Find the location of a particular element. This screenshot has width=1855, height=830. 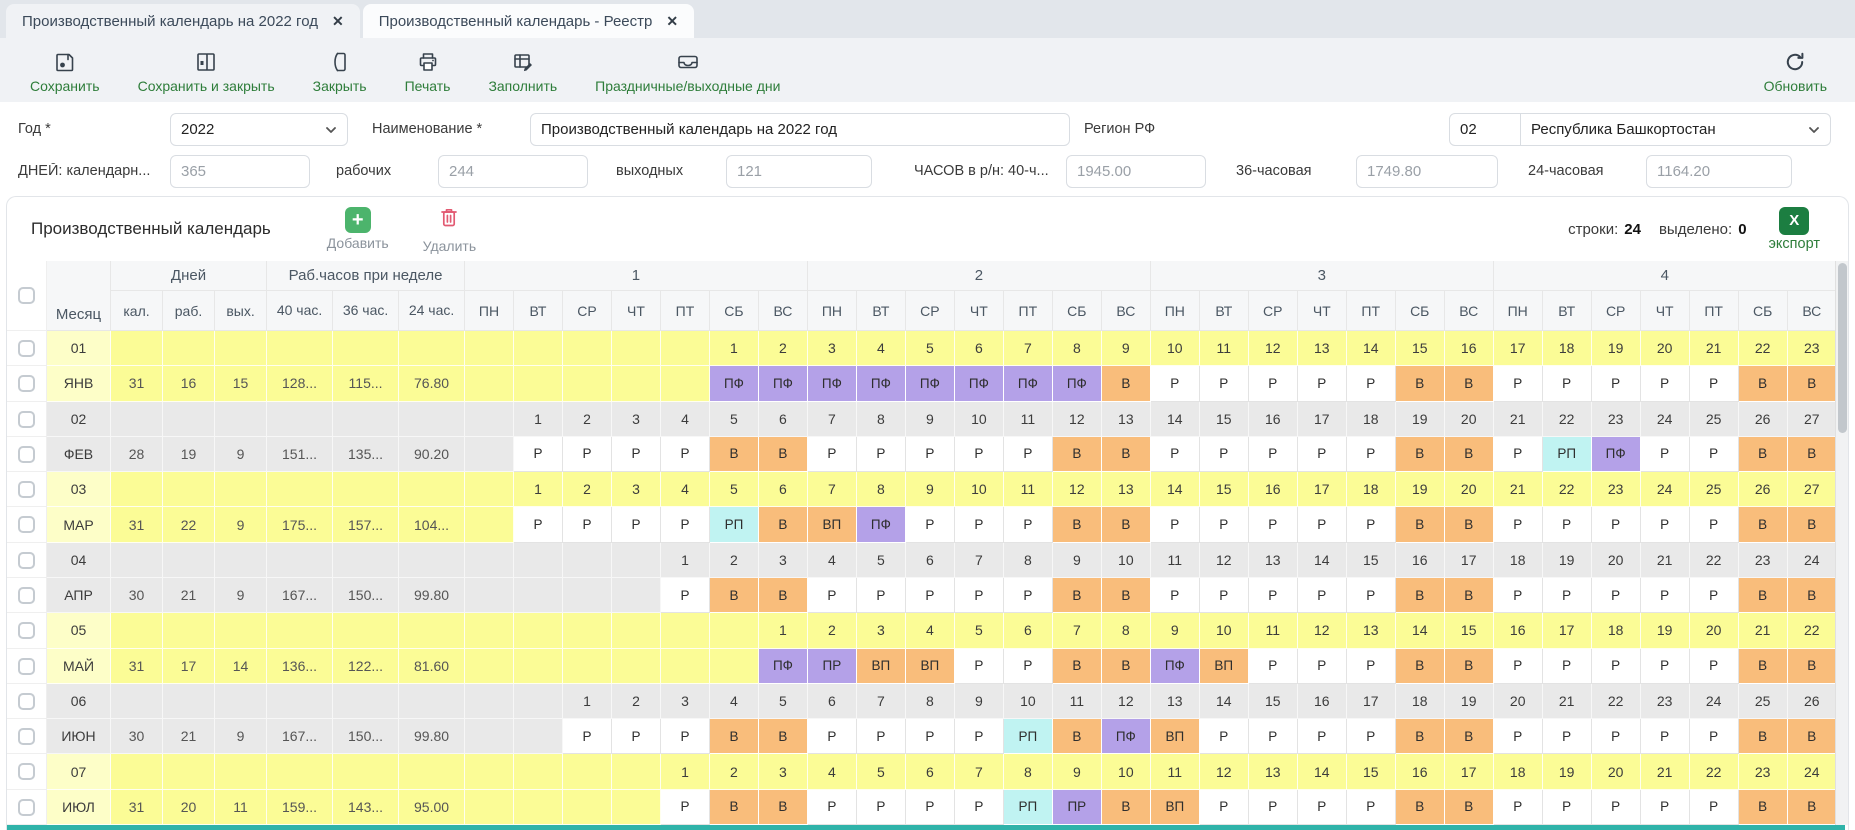

day-date-cell: 6 is located at coordinates (783, 490).